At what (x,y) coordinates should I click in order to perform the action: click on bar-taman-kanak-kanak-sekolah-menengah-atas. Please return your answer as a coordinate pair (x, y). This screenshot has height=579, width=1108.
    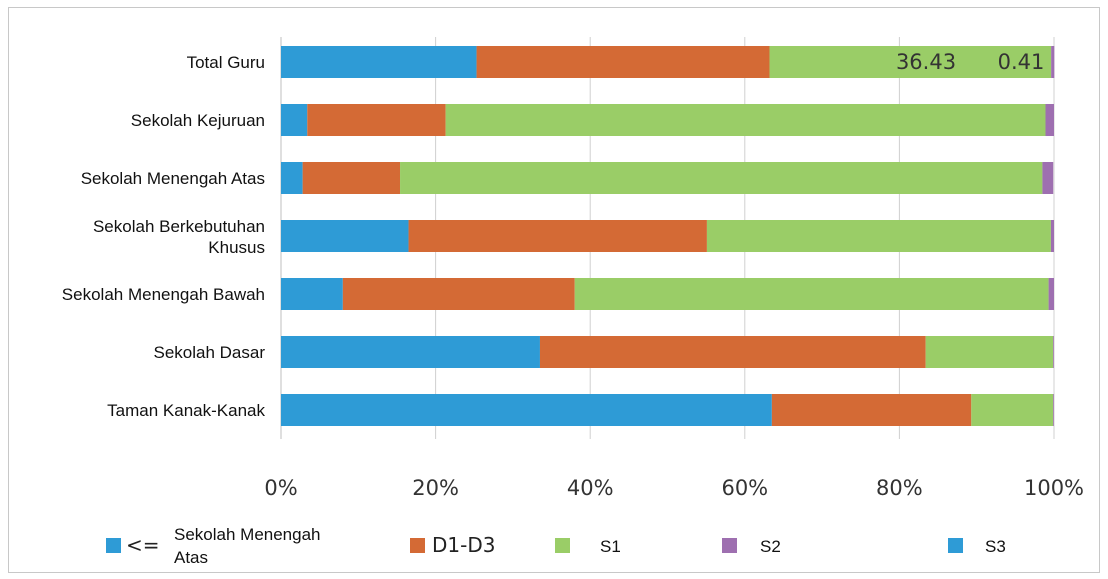
    Looking at the image, I should click on (526, 410).